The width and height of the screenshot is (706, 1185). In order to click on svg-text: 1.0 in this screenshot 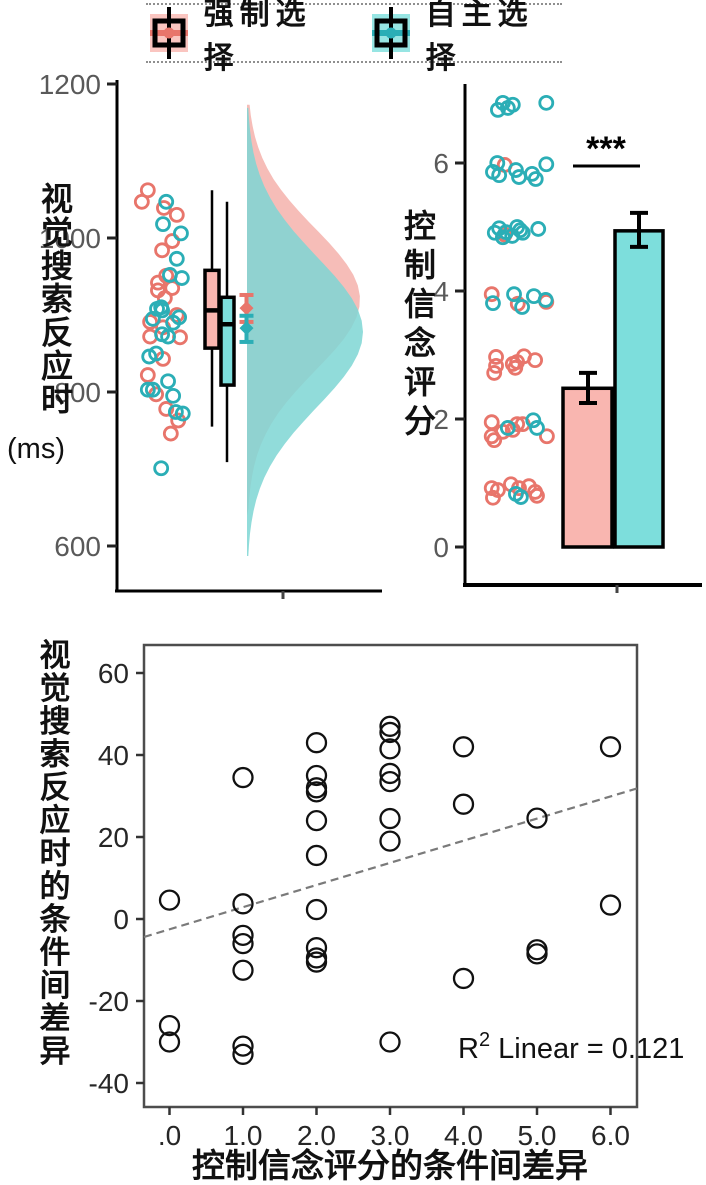, I will do `click(243, 1135)`.